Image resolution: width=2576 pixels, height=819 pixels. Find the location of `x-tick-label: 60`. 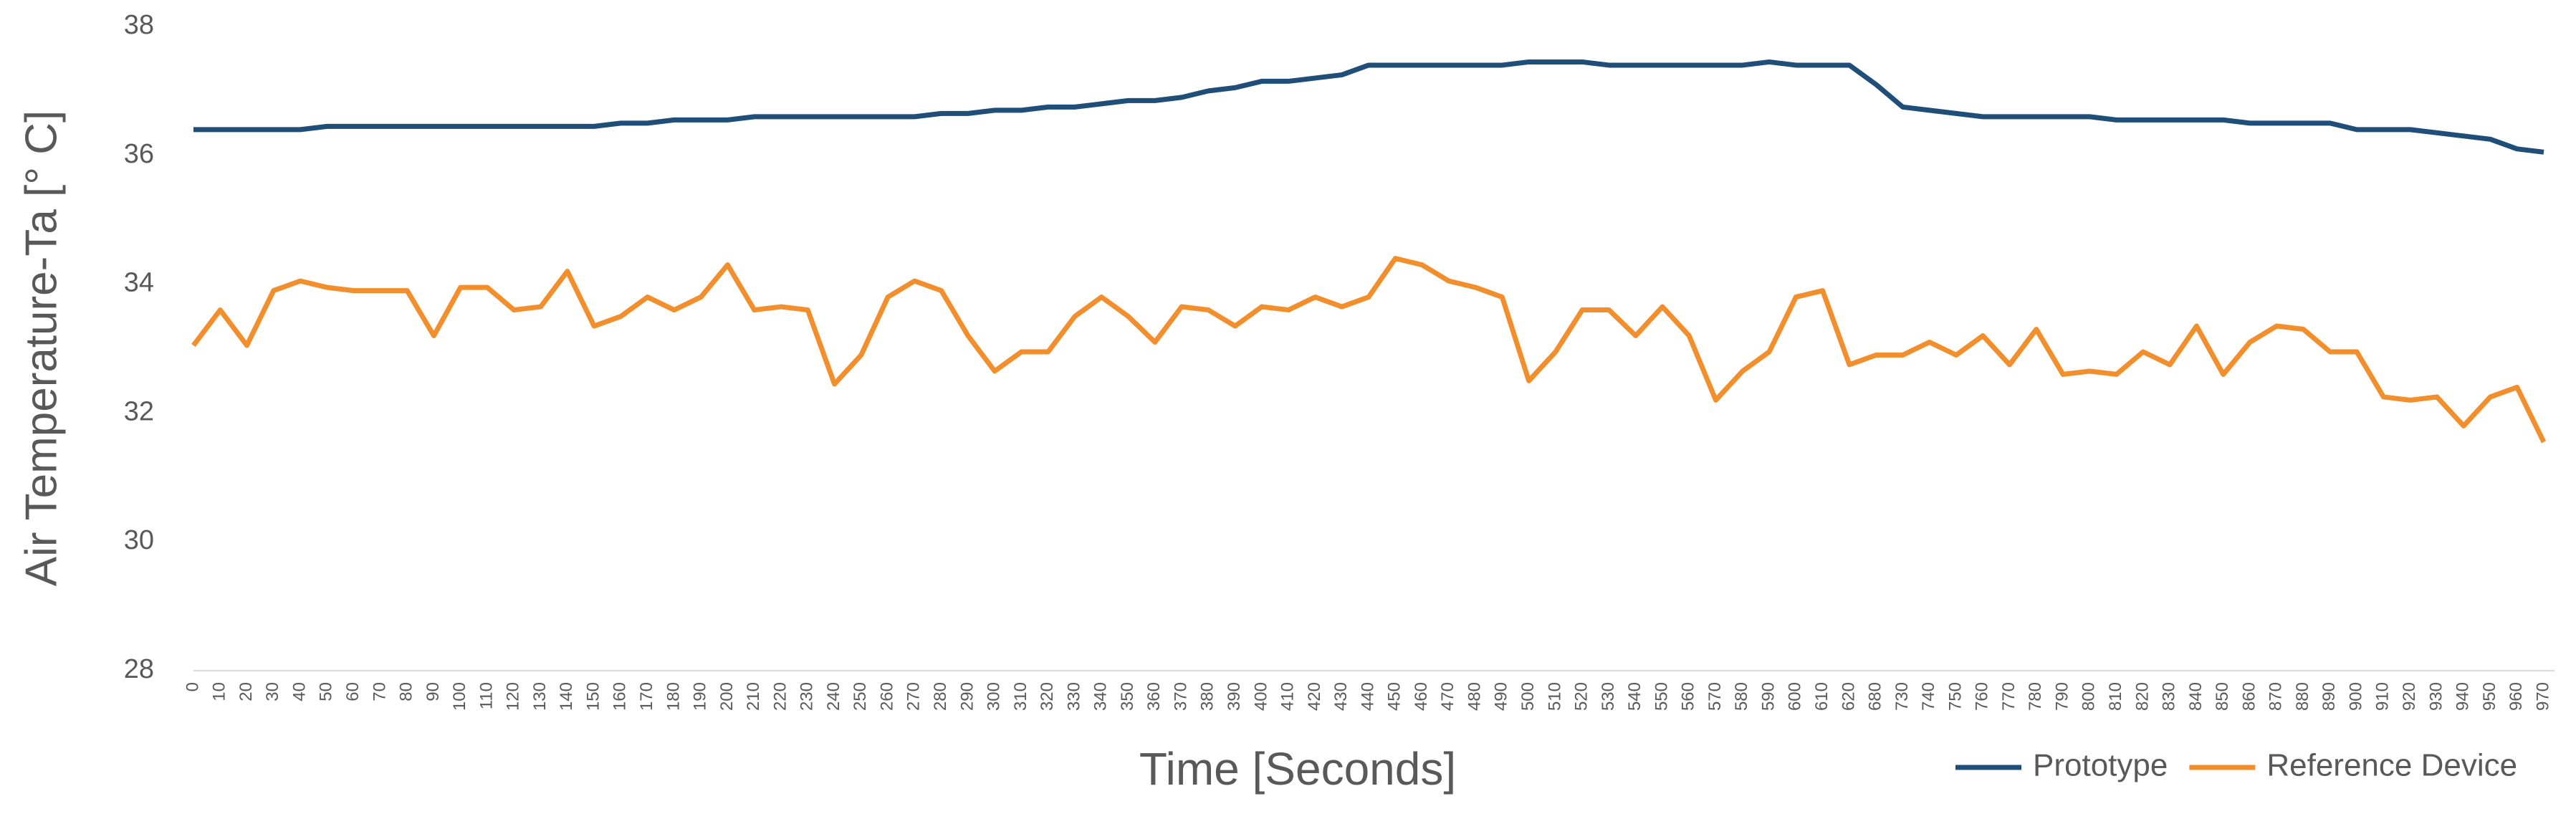

x-tick-label: 60 is located at coordinates (353, 691).